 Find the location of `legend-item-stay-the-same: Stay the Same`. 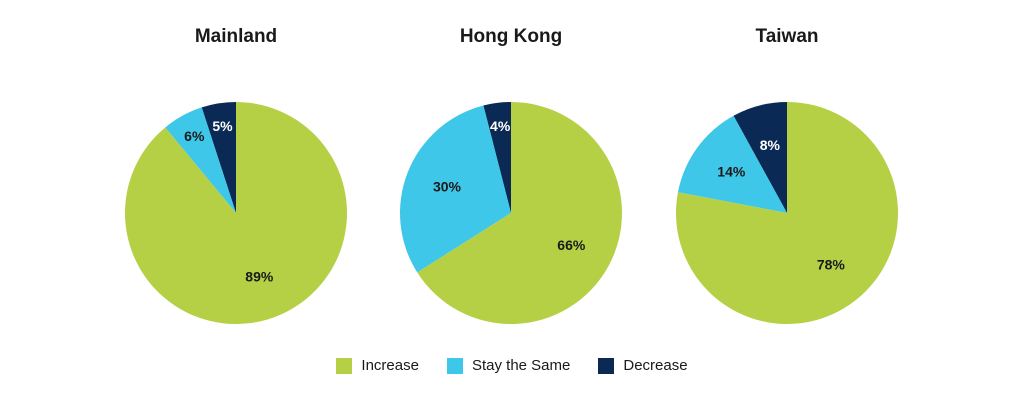

legend-item-stay-the-same: Stay the Same is located at coordinates (508, 365).